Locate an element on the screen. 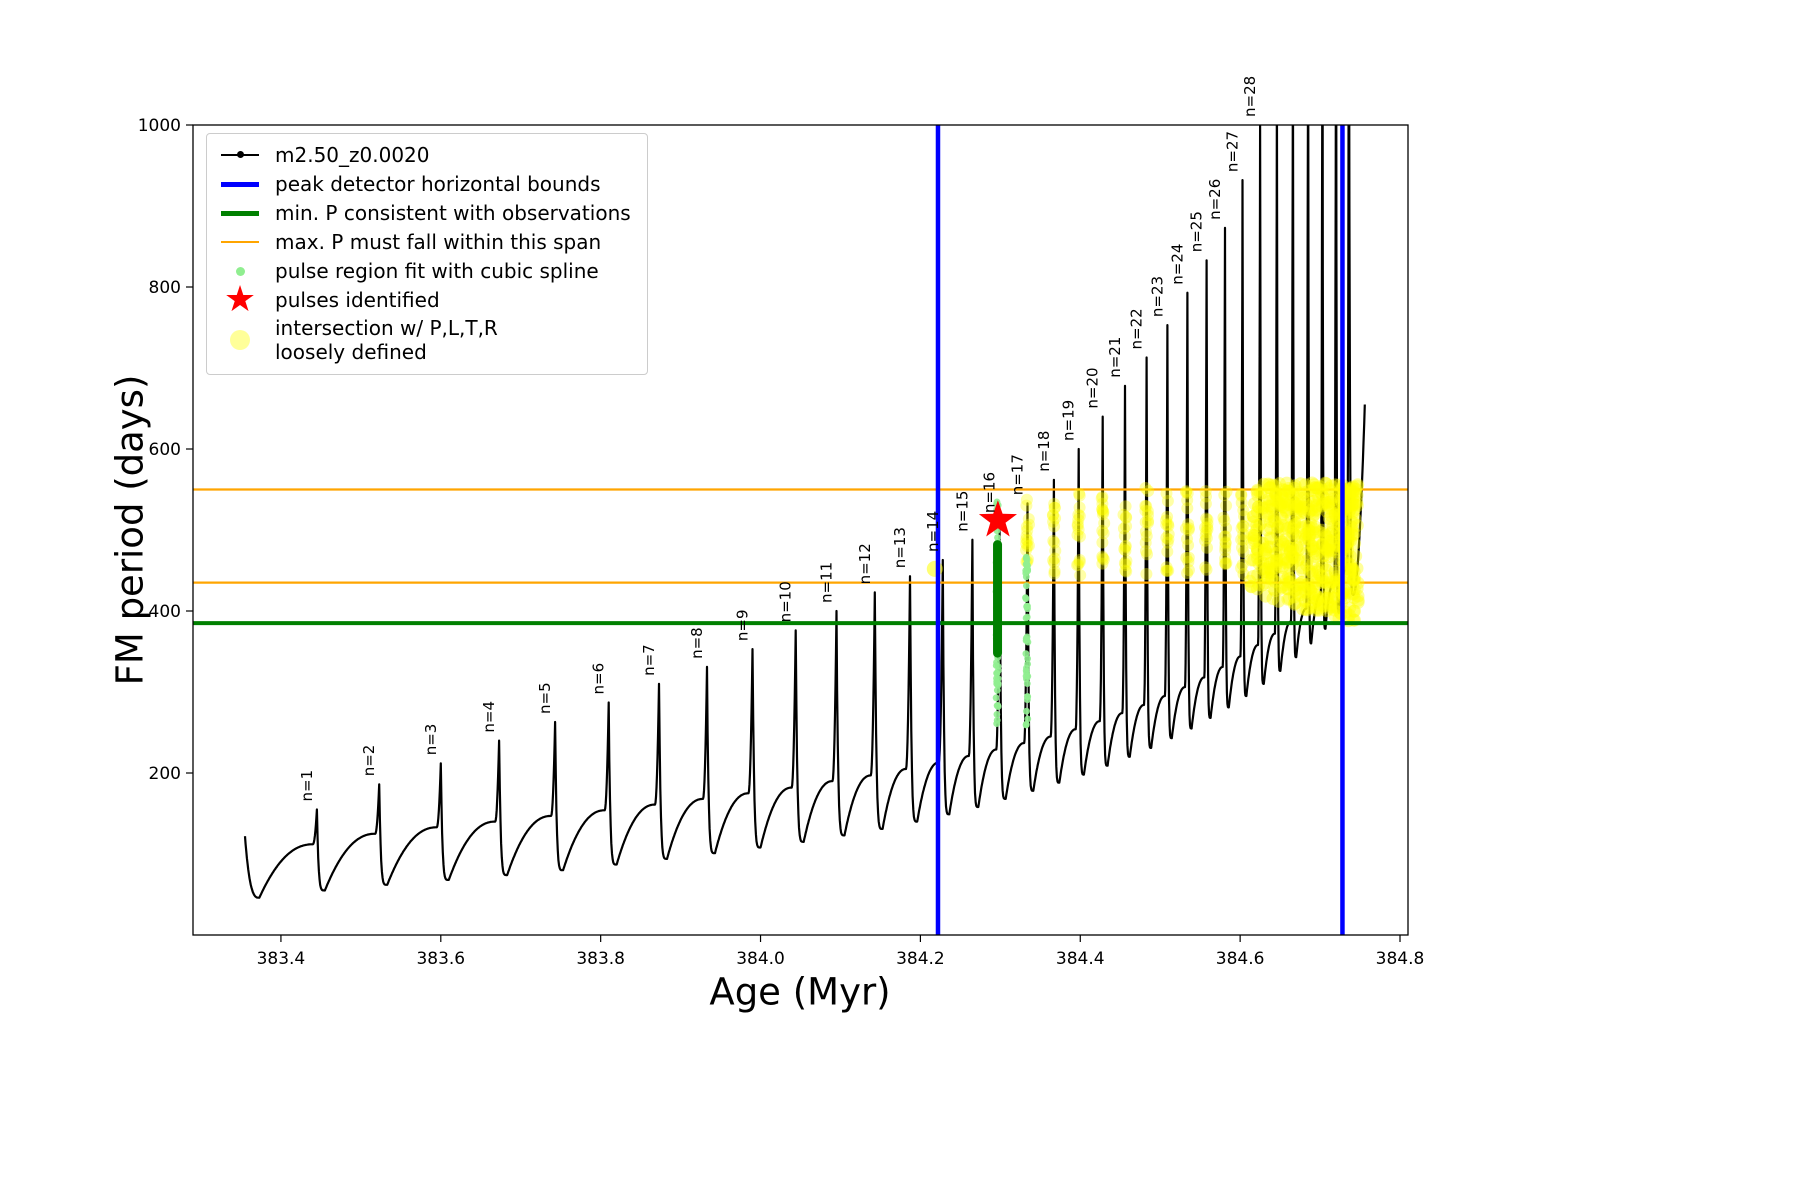 The width and height of the screenshot is (1800, 1200). legend-symbol-star-icon: ★ is located at coordinates (240, 299).